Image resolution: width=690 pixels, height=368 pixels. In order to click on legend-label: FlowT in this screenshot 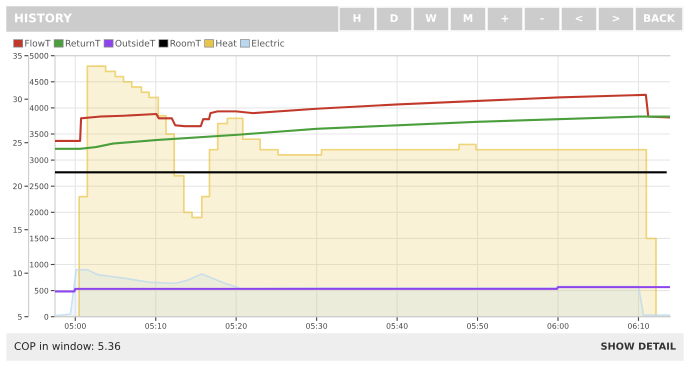, I will do `click(38, 43)`.